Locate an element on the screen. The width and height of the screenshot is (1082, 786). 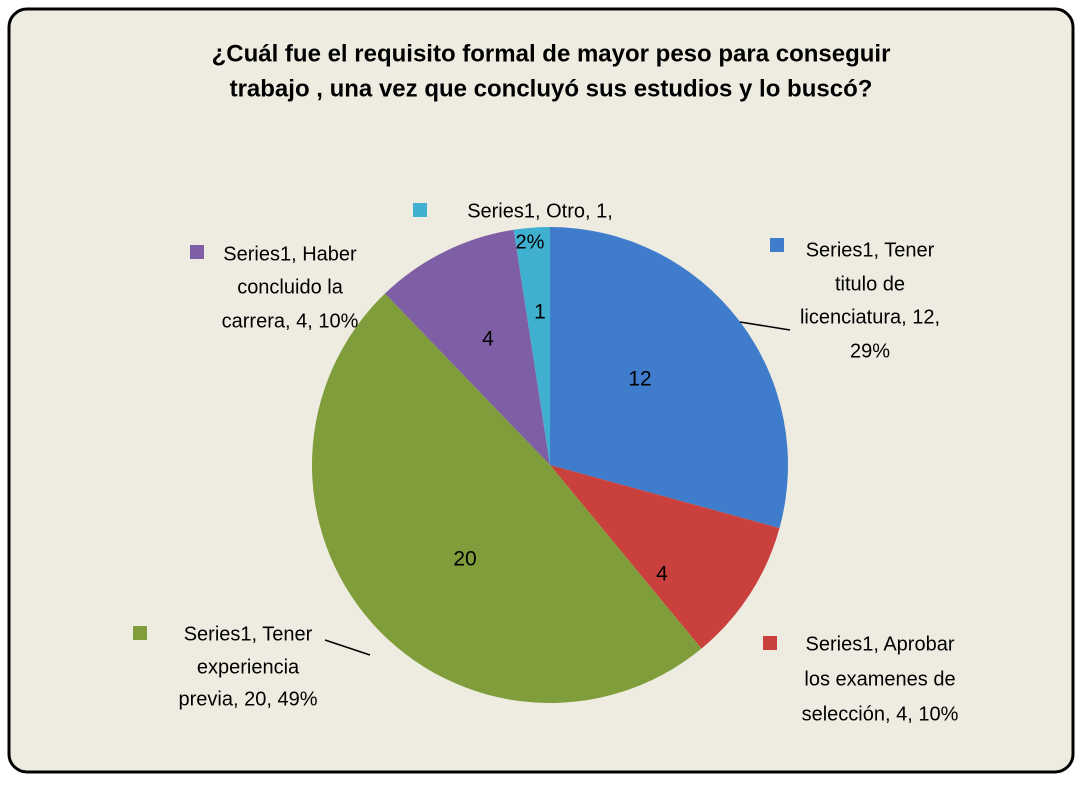
data-label: 2% is located at coordinates (530, 242).